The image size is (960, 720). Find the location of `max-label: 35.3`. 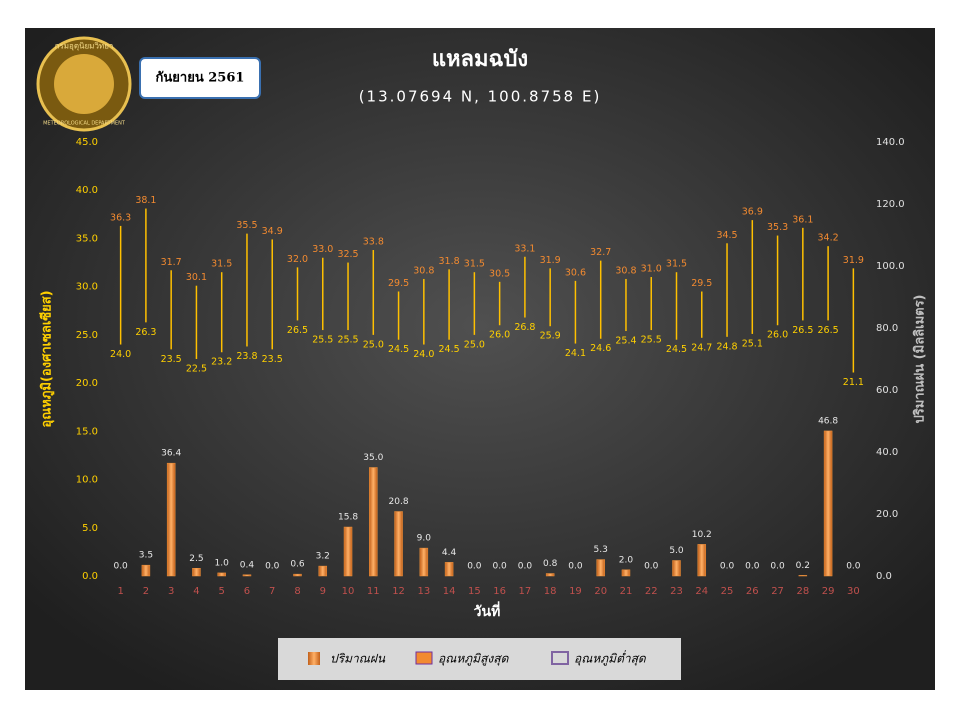

max-label: 35.3 is located at coordinates (777, 227).